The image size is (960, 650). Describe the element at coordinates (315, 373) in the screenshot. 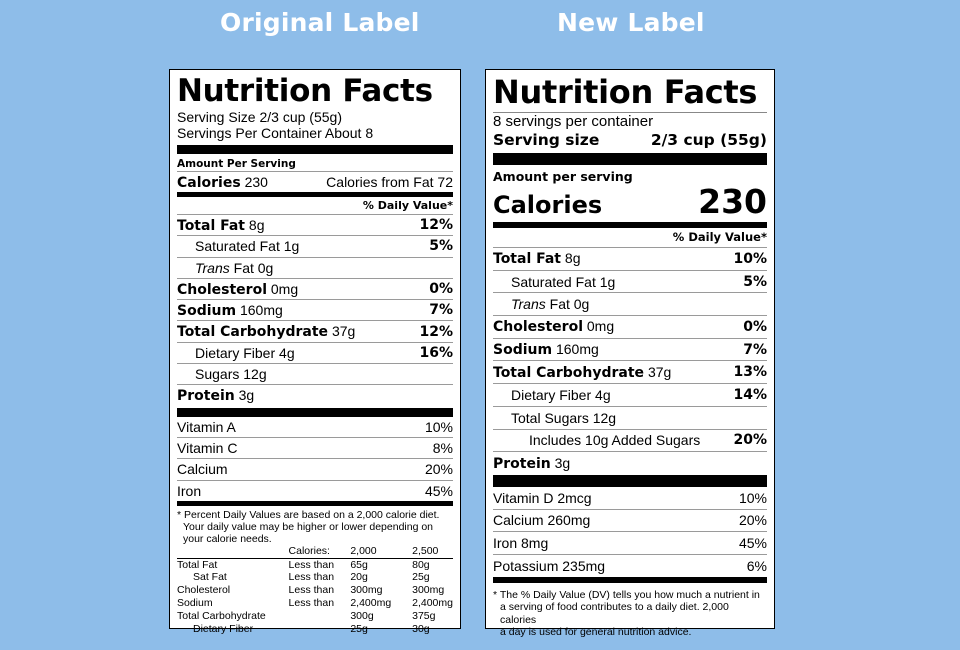

I see `original-row-sugars: Sugars 12g` at that location.